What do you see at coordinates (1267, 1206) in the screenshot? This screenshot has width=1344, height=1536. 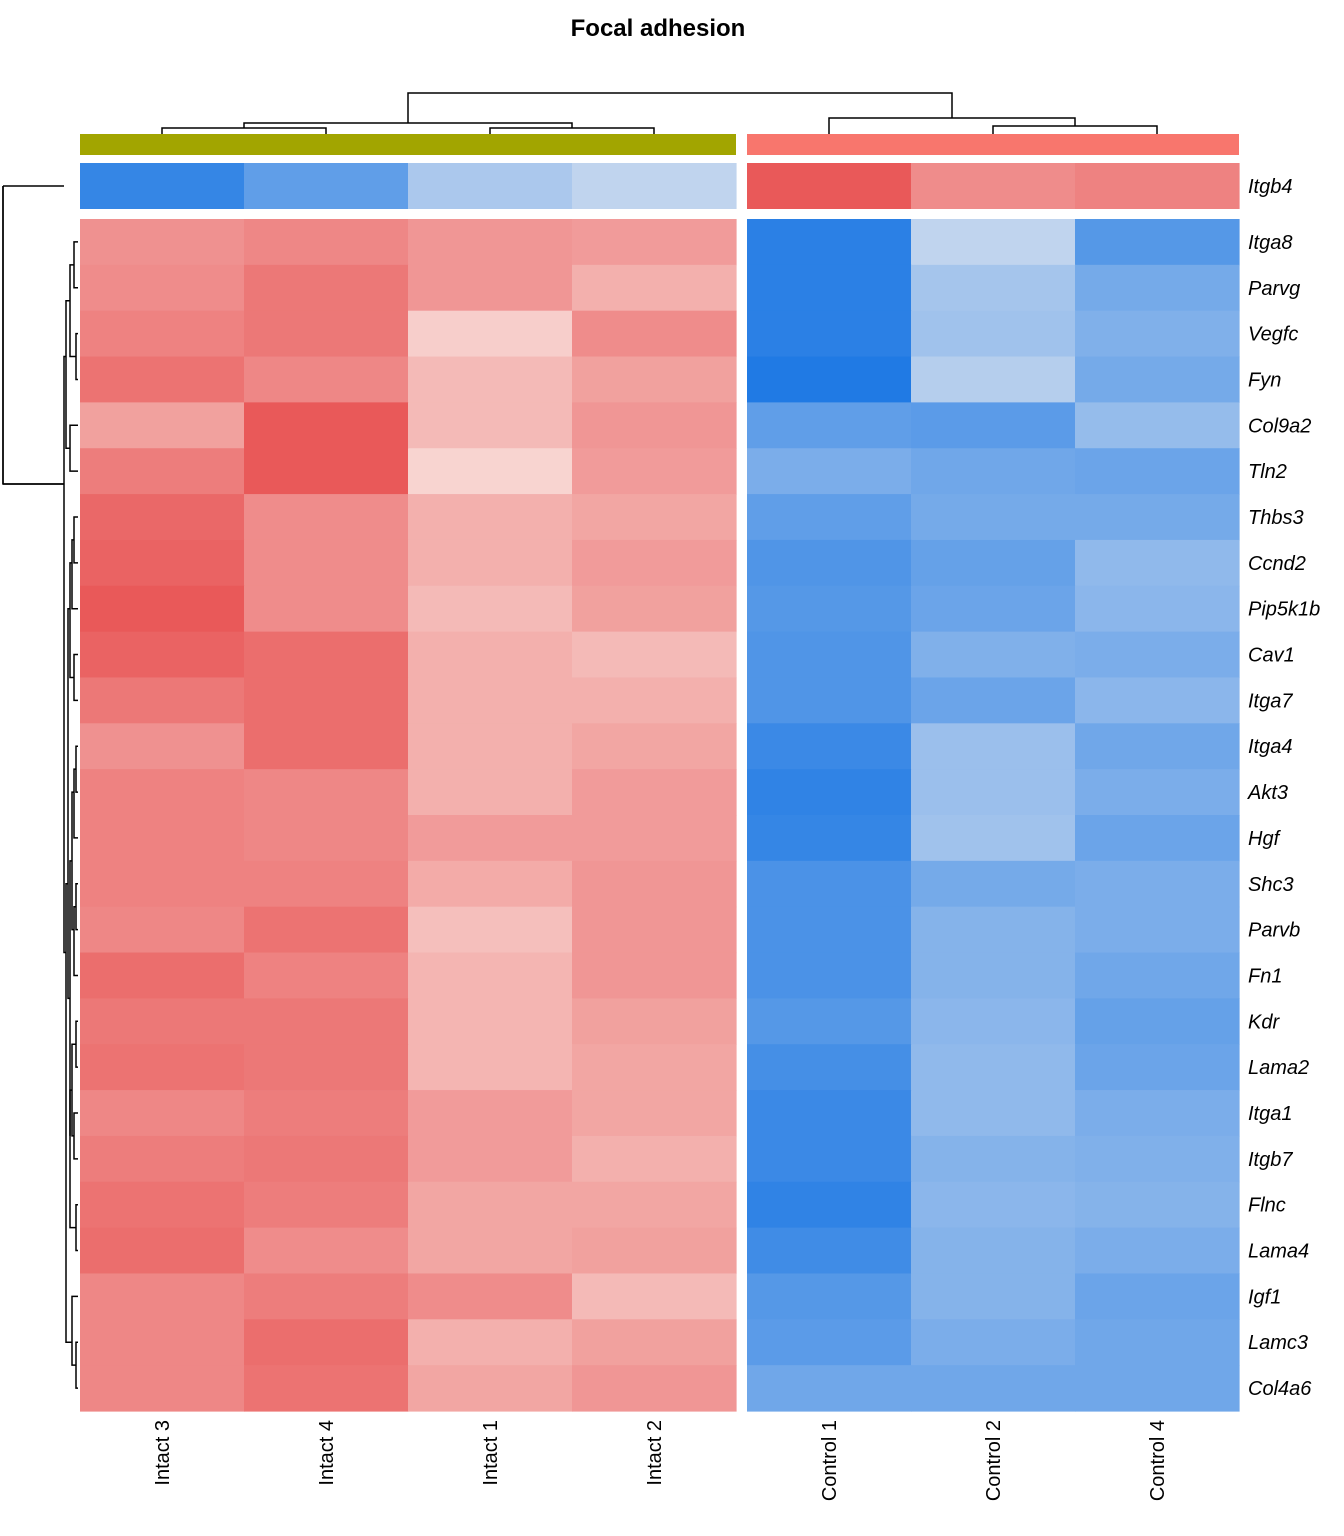 I see `row-label: Flnc` at bounding box center [1267, 1206].